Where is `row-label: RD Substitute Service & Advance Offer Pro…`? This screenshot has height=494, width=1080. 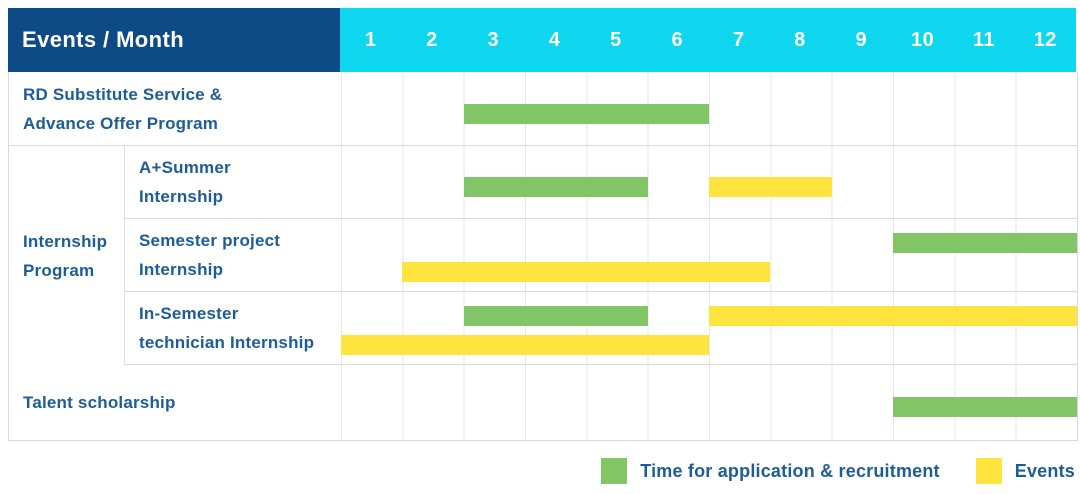
row-label: RD Substitute Service & Advance Offer Pro… is located at coordinates (175, 108).